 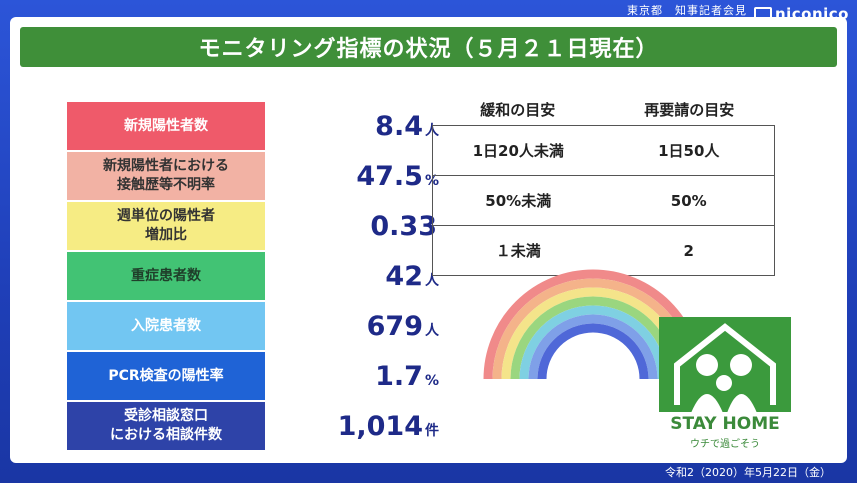 What do you see at coordinates (688, 200) in the screenshot?
I see `rerequest-cell: 50%` at bounding box center [688, 200].